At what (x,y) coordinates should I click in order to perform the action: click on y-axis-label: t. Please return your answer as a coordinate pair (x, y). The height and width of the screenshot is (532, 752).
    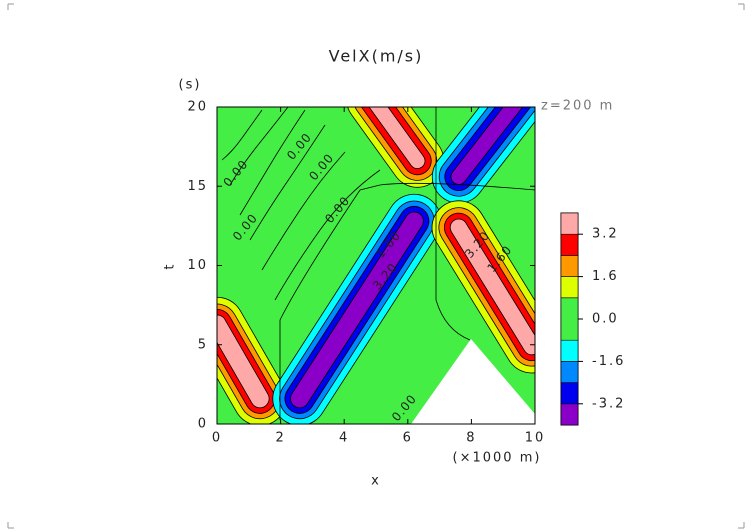
    Looking at the image, I should click on (170, 265).